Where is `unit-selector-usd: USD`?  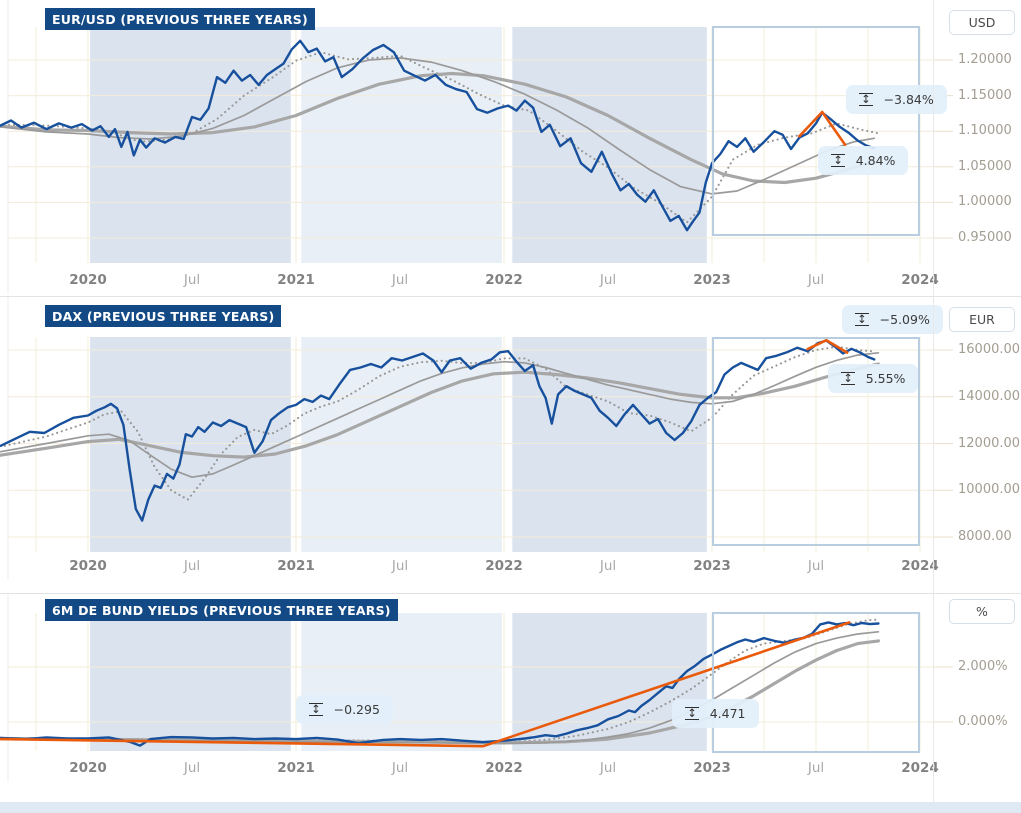
unit-selector-usd: USD is located at coordinates (982, 22).